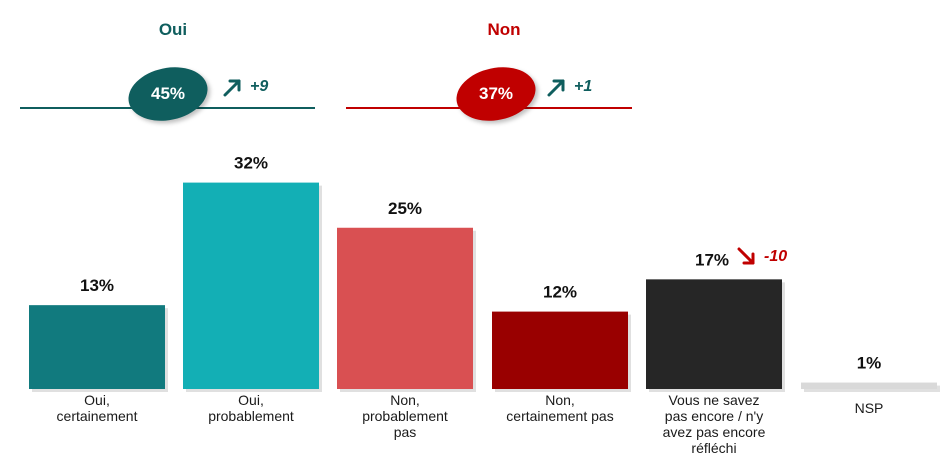 The image size is (952, 470). I want to click on yes-trend: +9, so click(245, 87).